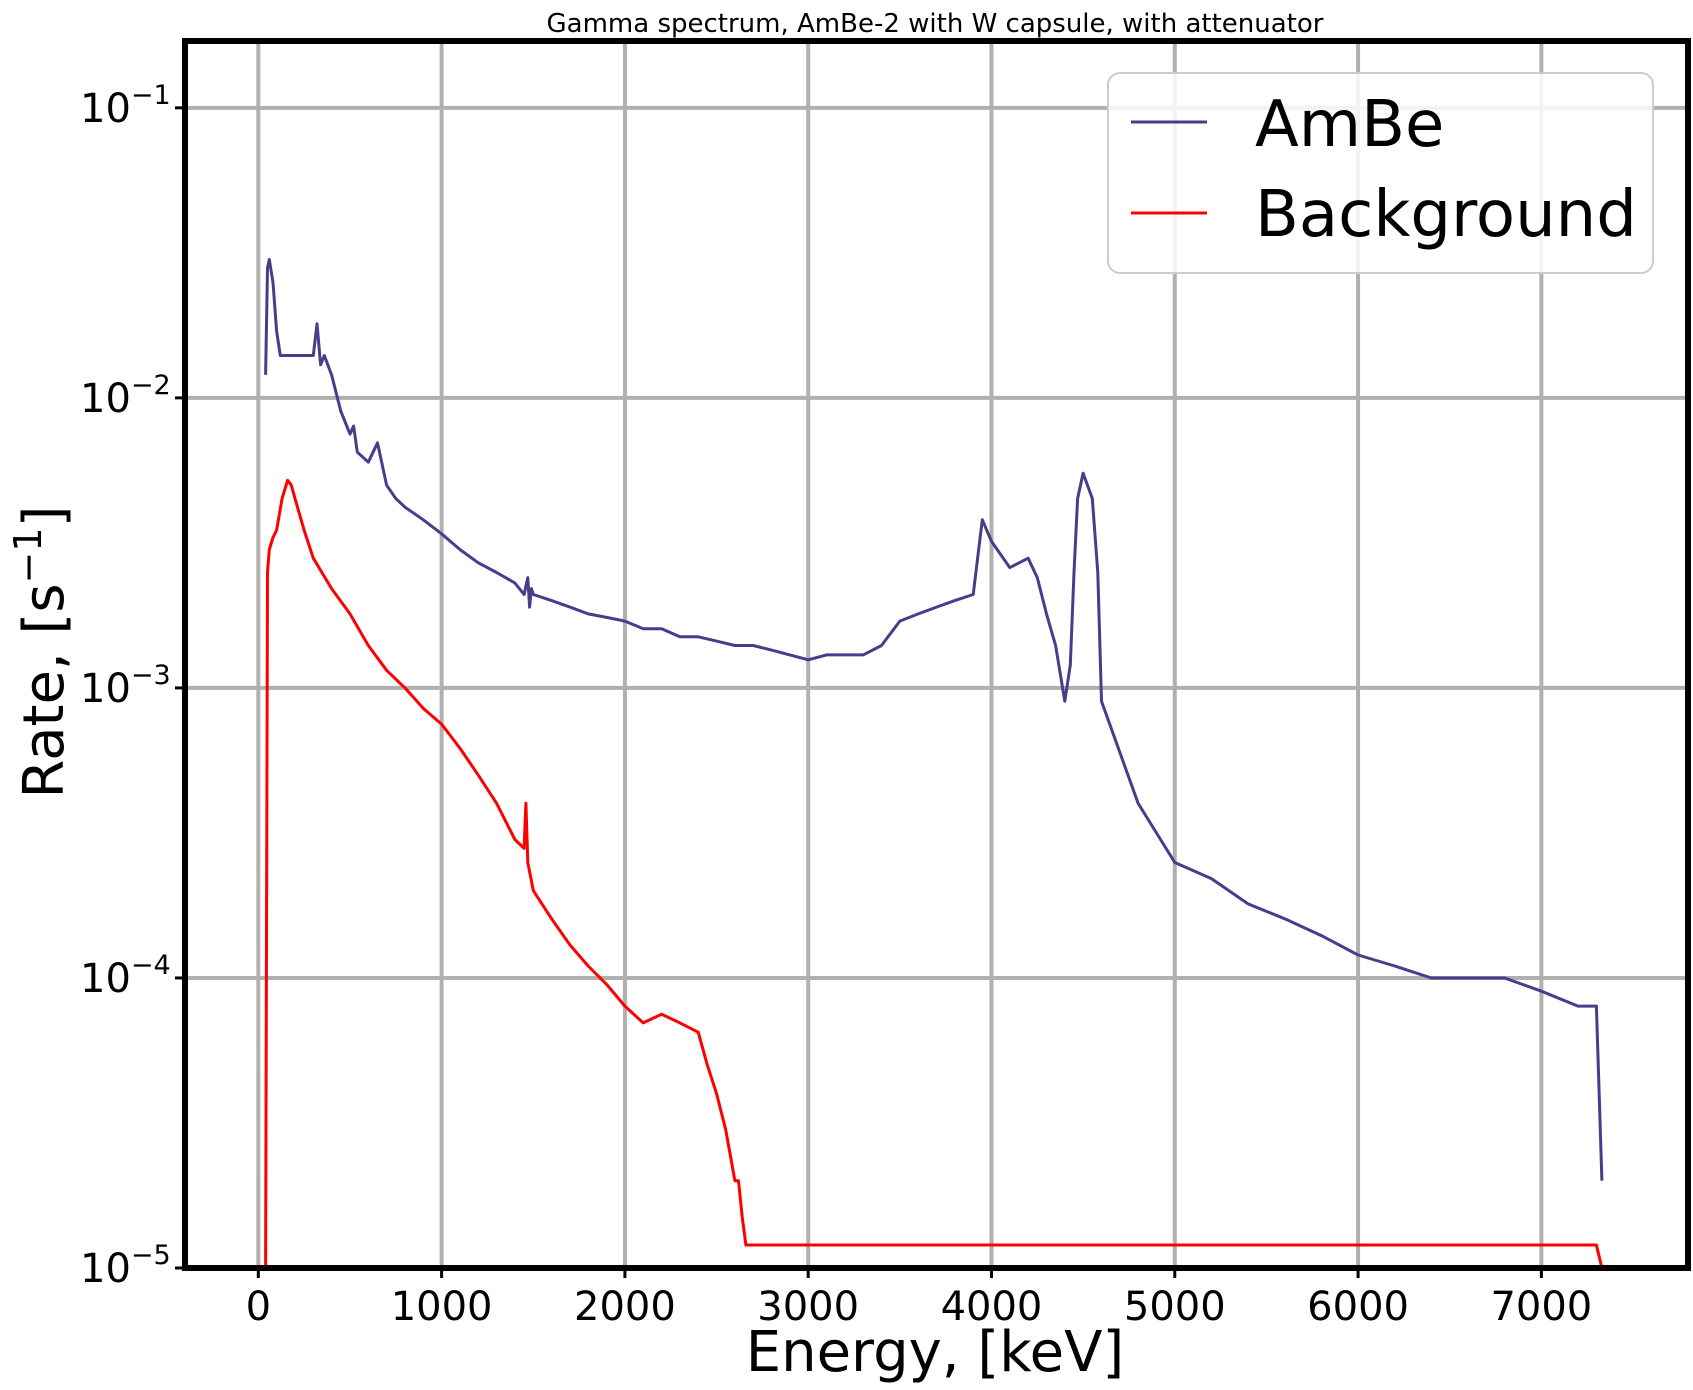  I want to click on legend-label-background: Background, so click(1446, 215).